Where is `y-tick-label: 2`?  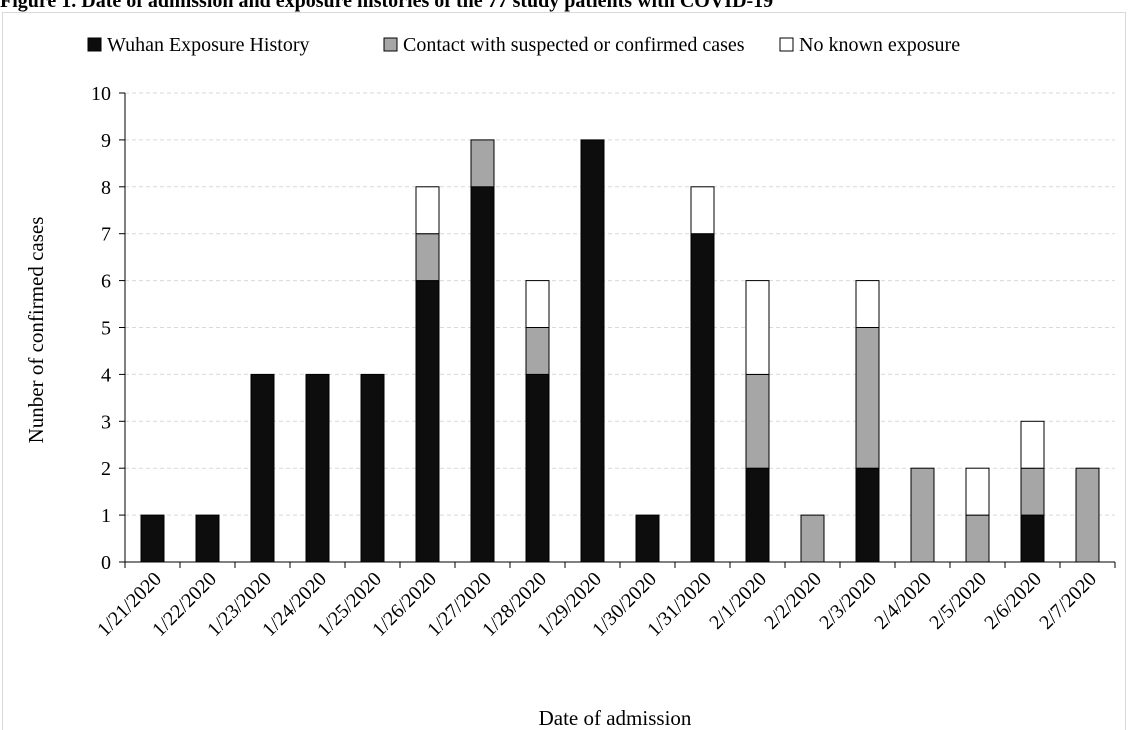
y-tick-label: 2 is located at coordinates (106, 469).